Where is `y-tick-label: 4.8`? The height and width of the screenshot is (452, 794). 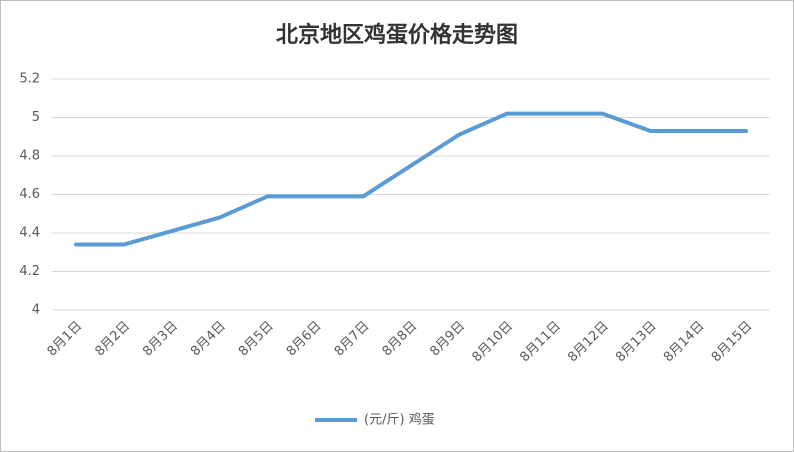
y-tick-label: 4.8 is located at coordinates (29, 156).